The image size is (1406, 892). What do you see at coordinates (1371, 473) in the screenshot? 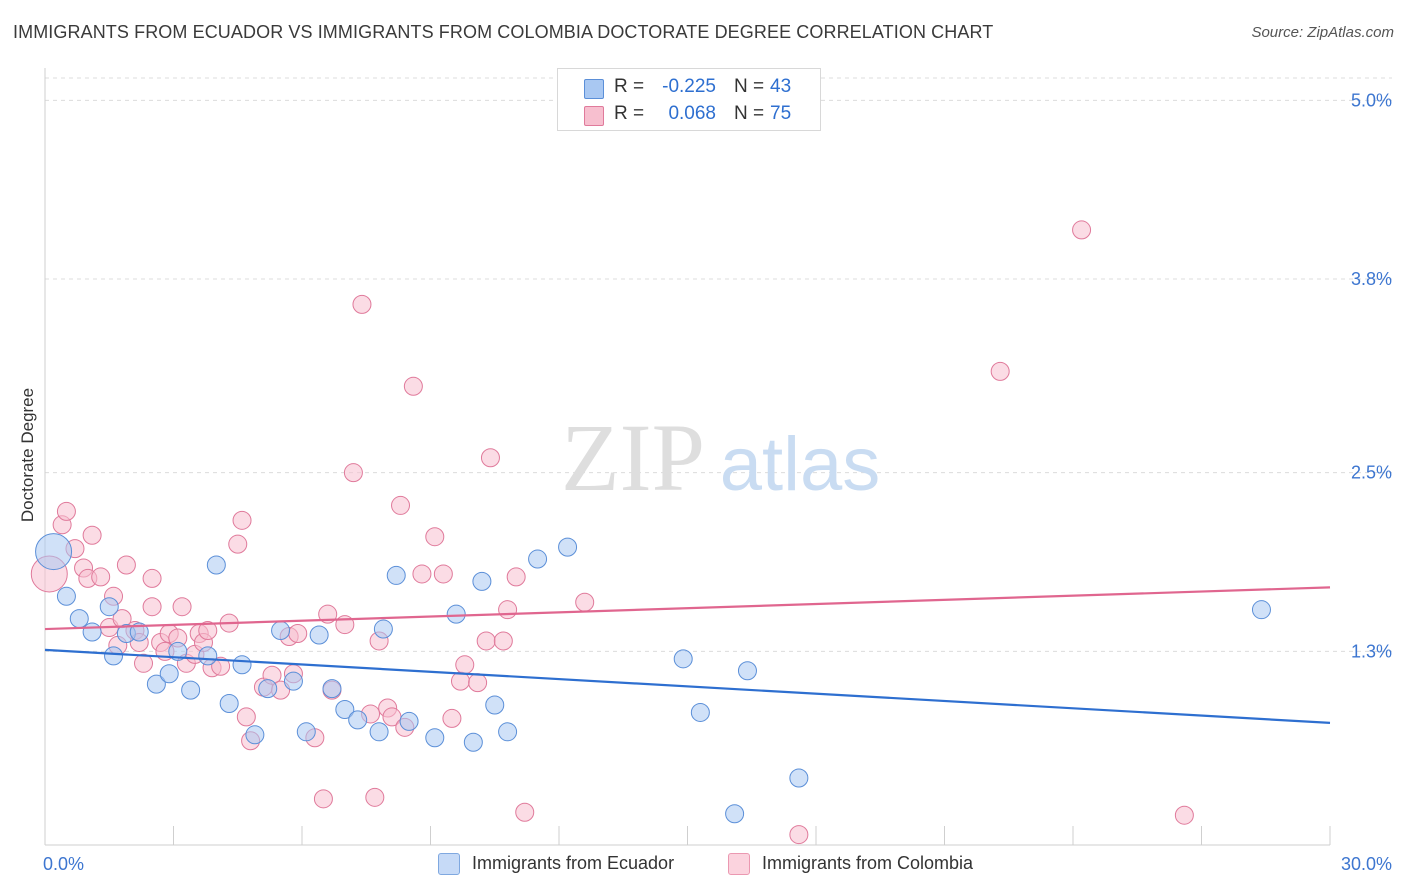
I see `y-tick-label: 2.5%` at bounding box center [1371, 473].